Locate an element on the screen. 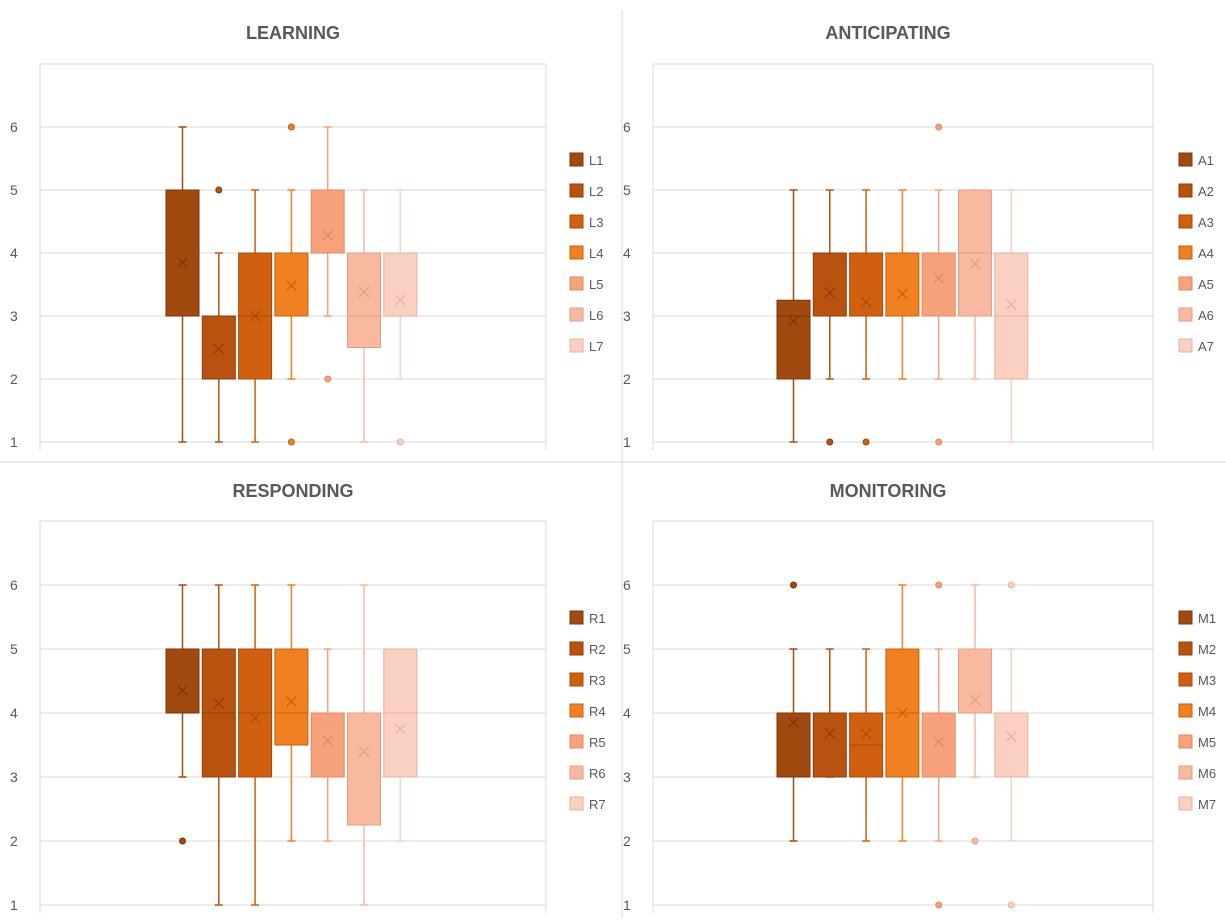  box-M6 is located at coordinates (975, 714).